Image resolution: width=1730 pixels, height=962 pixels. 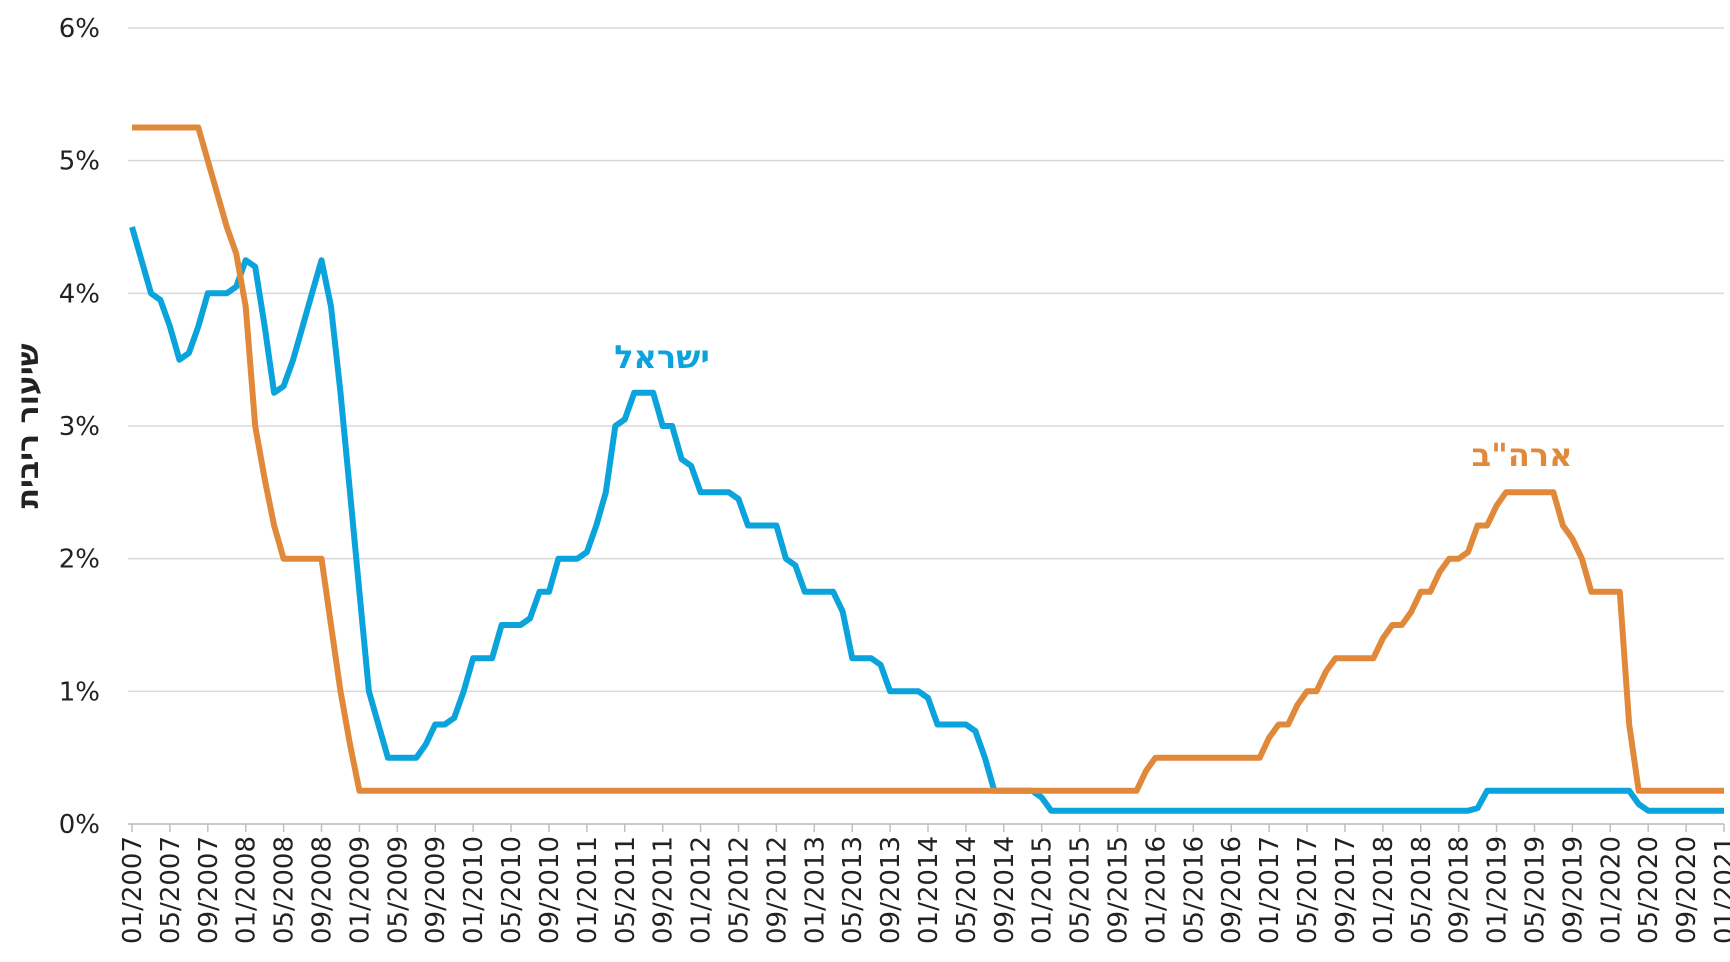 What do you see at coordinates (739, 890) in the screenshot?
I see `x-tick-label: 05/2012` at bounding box center [739, 890].